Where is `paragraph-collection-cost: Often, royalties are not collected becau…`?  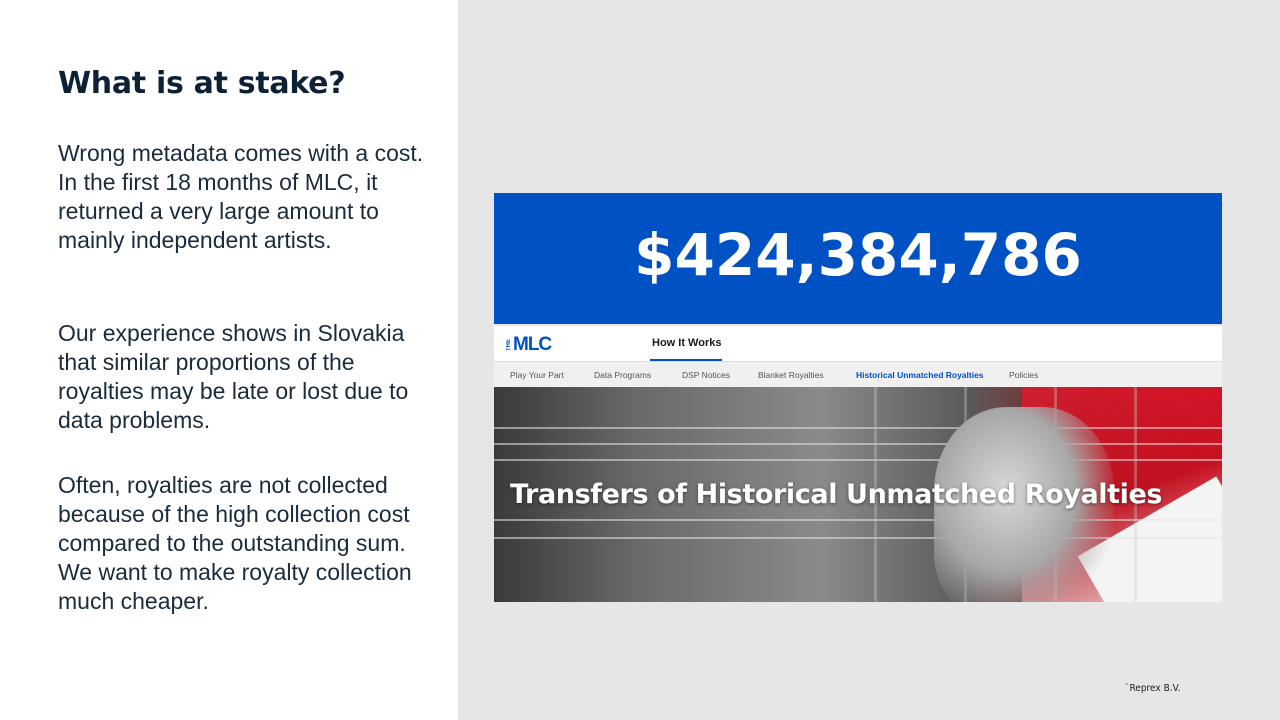 paragraph-collection-cost: Often, royalties are not collected becau… is located at coordinates (235, 543).